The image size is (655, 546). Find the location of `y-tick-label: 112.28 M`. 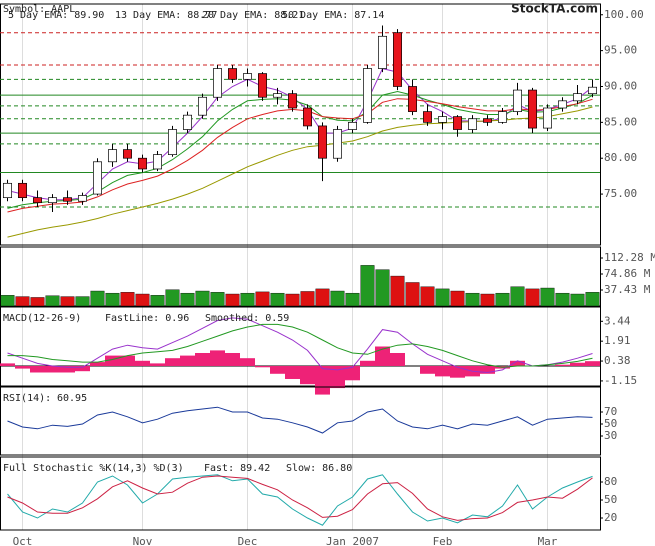

y-tick-label: 112.28 M is located at coordinates (629, 257).